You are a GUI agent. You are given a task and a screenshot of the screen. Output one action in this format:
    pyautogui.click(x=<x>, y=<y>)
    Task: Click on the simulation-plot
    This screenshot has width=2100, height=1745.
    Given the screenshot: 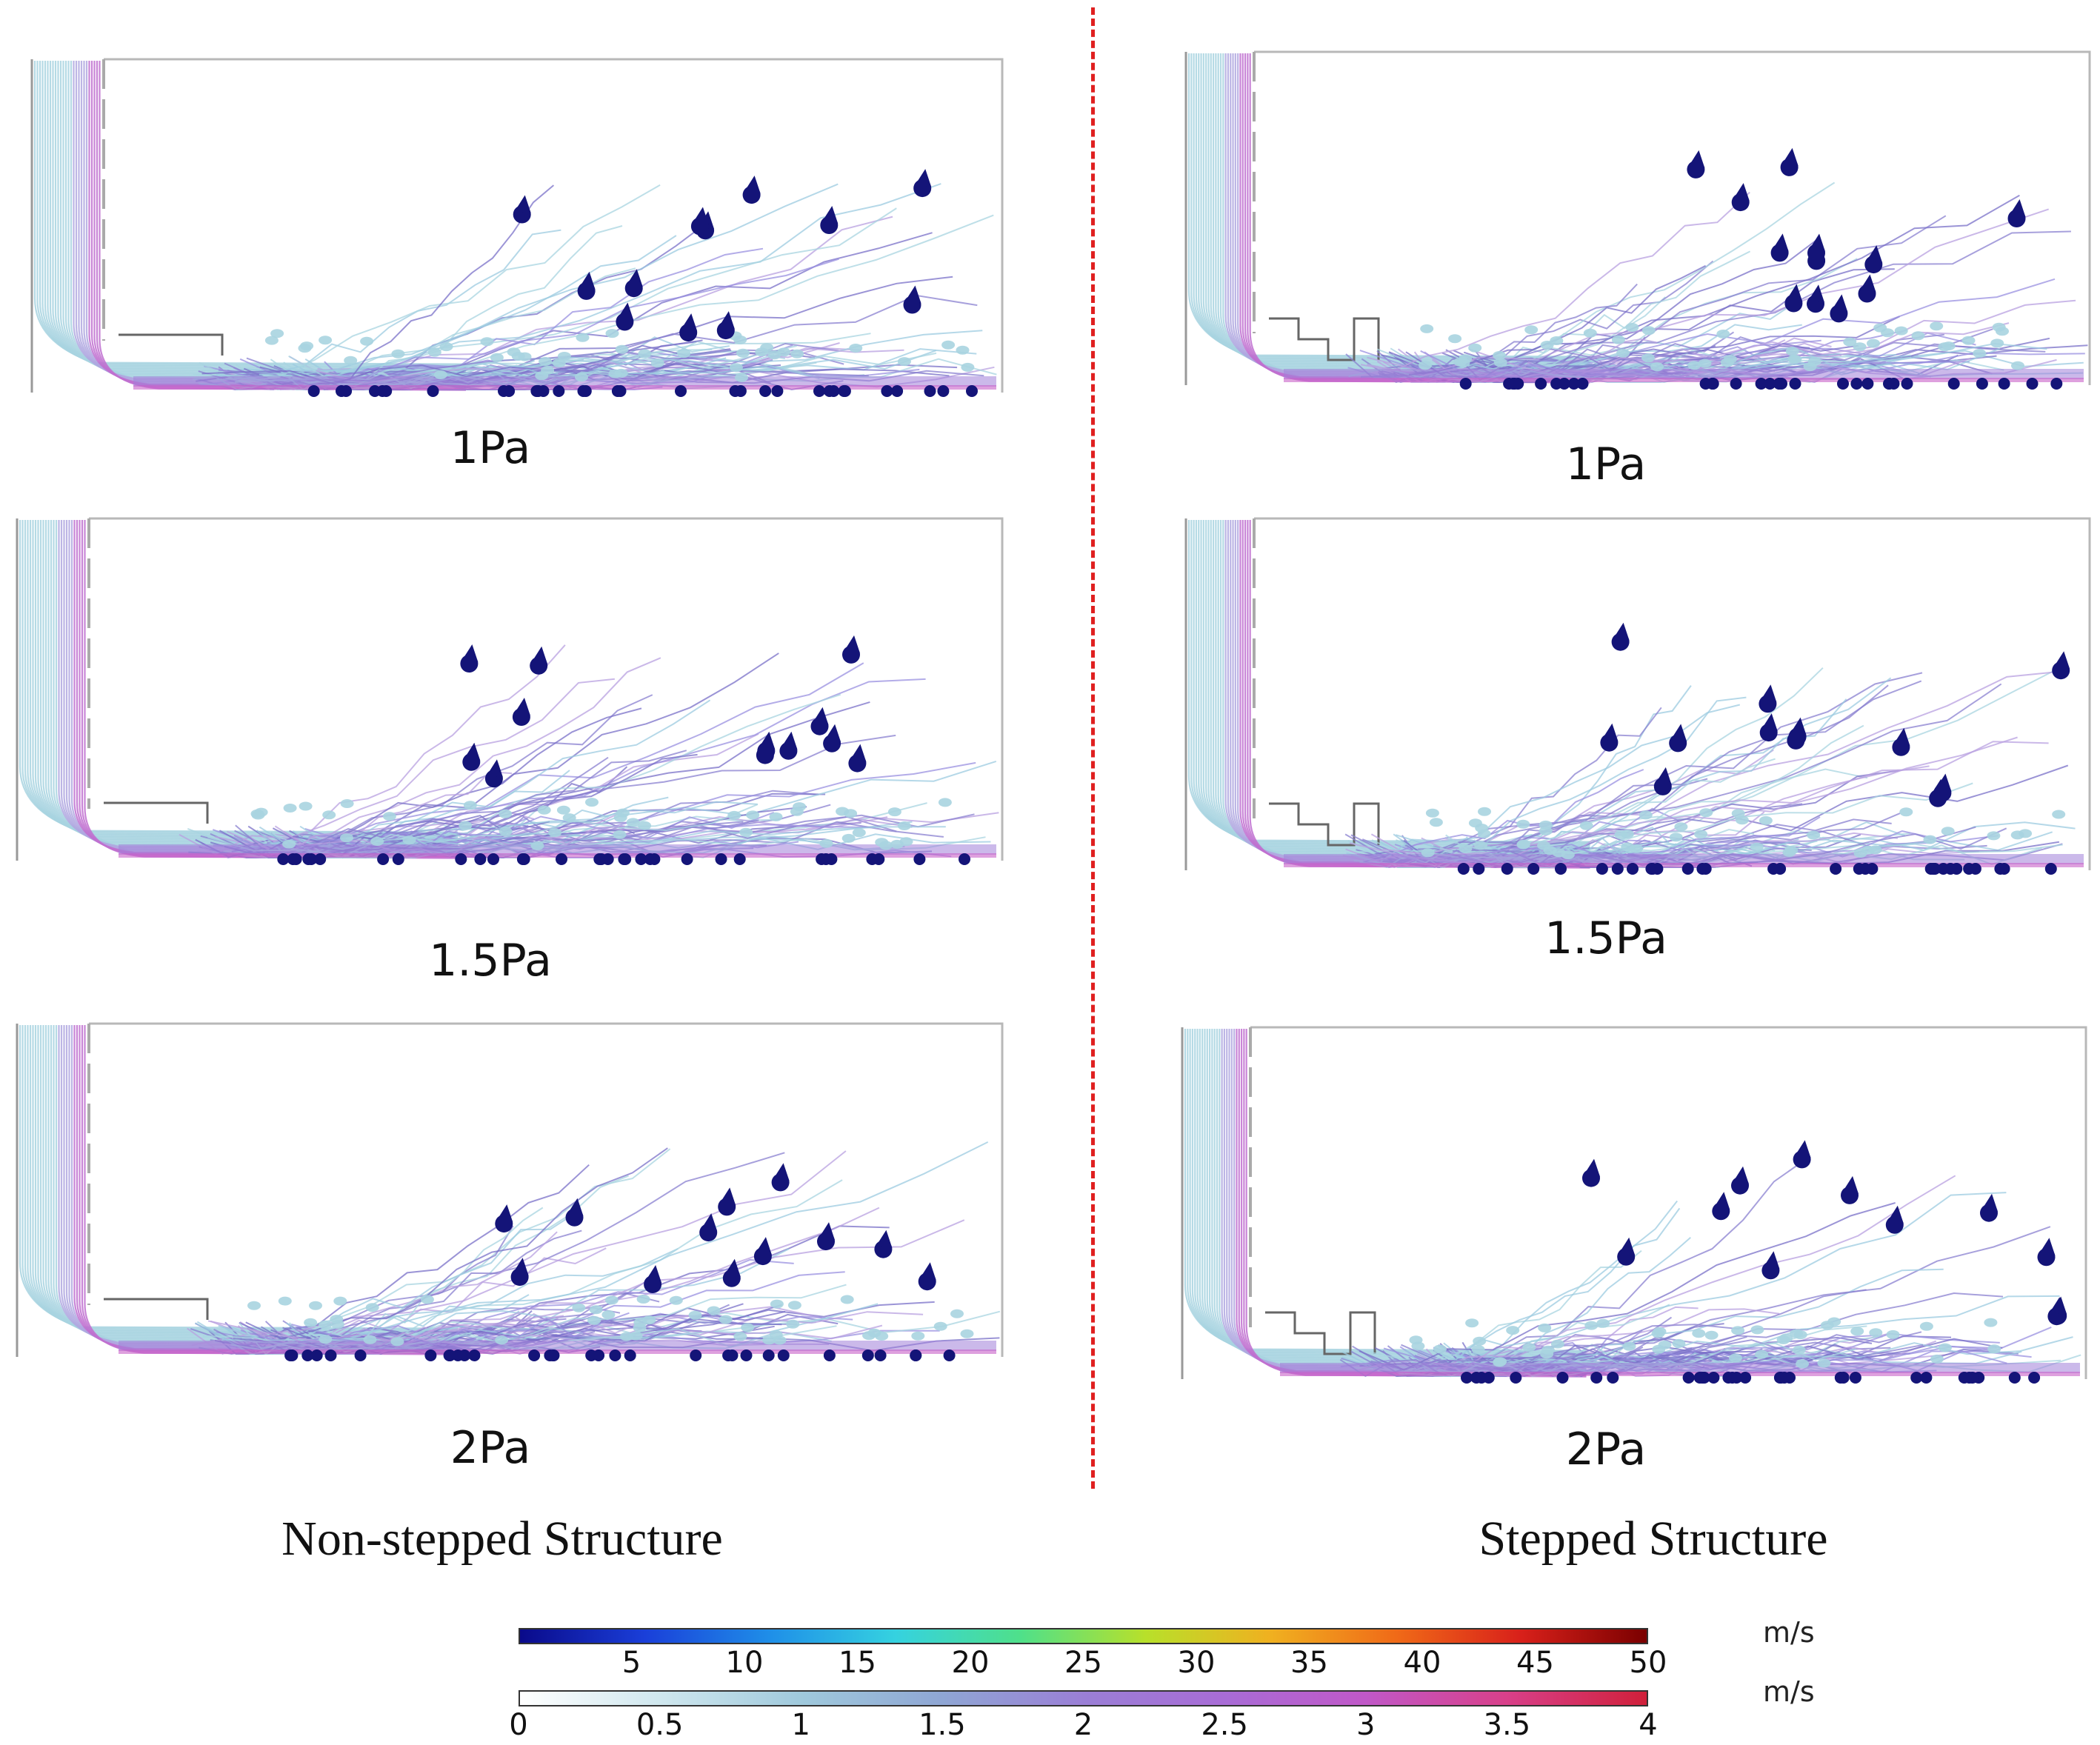 What is the action you would take?
    pyautogui.click(x=1634, y=1205)
    